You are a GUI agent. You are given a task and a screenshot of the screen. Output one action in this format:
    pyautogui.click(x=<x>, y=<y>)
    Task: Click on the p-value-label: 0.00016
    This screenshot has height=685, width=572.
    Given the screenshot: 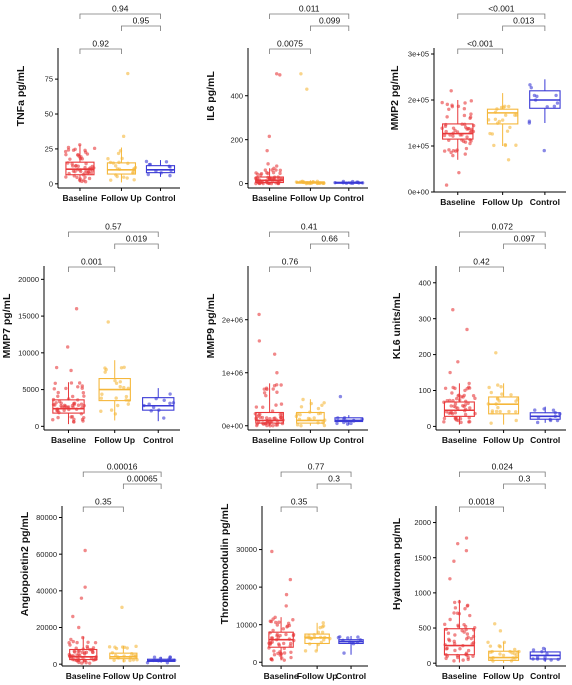 What is the action you would take?
    pyautogui.click(x=122, y=467)
    